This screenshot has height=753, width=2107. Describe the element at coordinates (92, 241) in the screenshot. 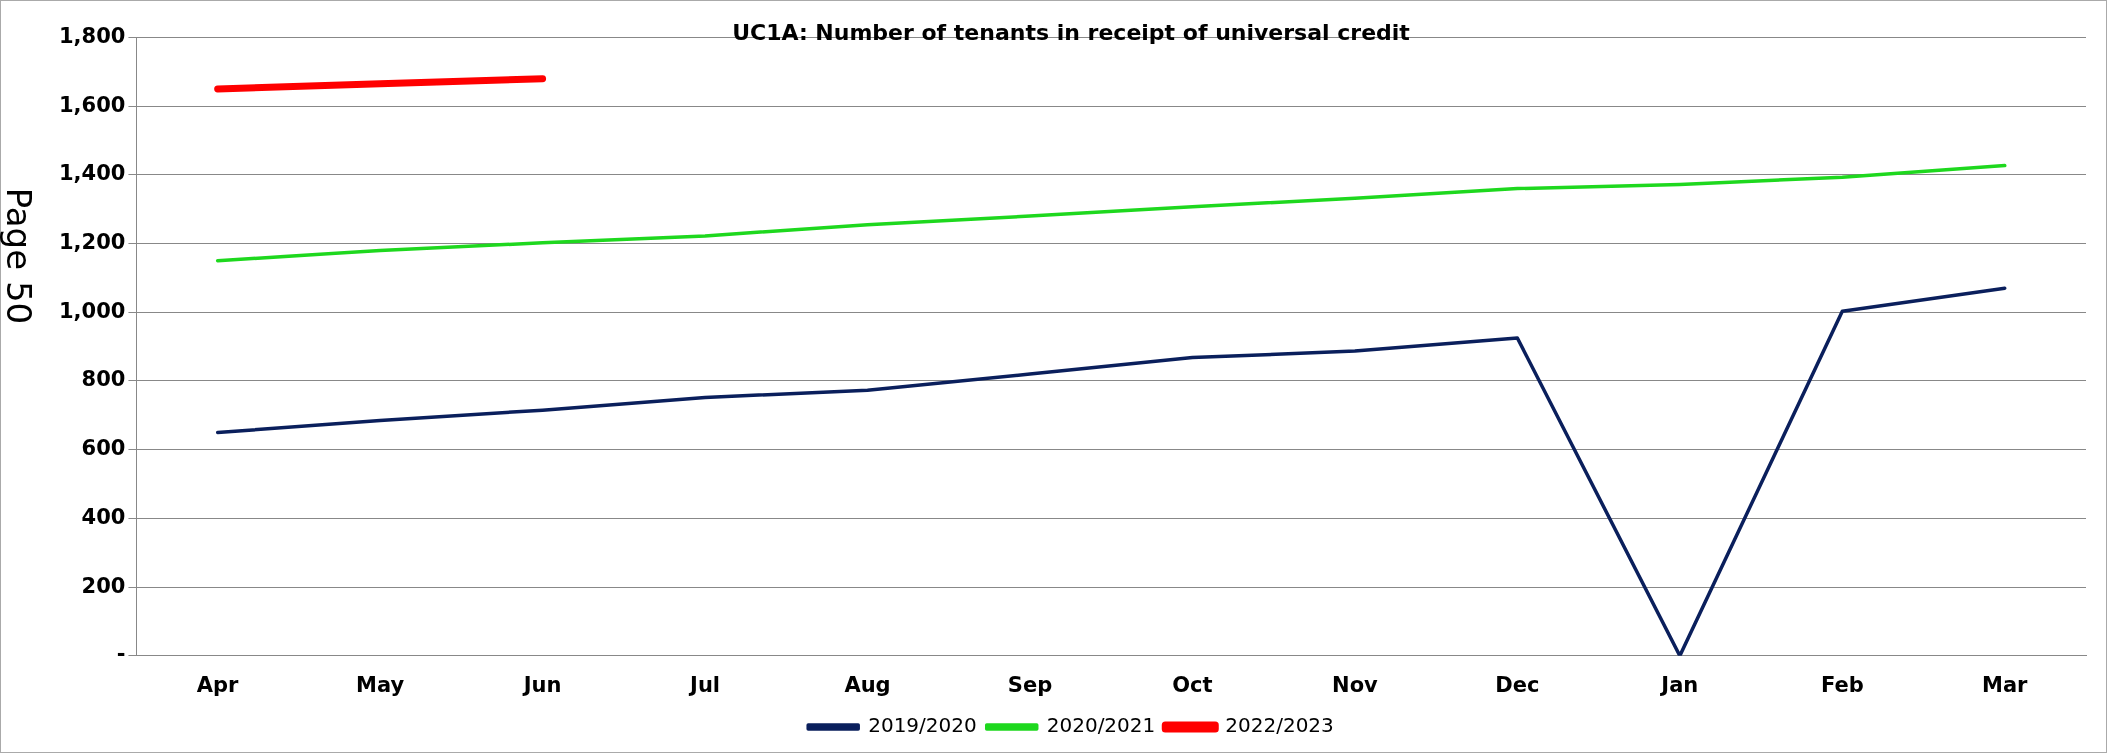

I see `y-tick-label: 1,200` at that location.